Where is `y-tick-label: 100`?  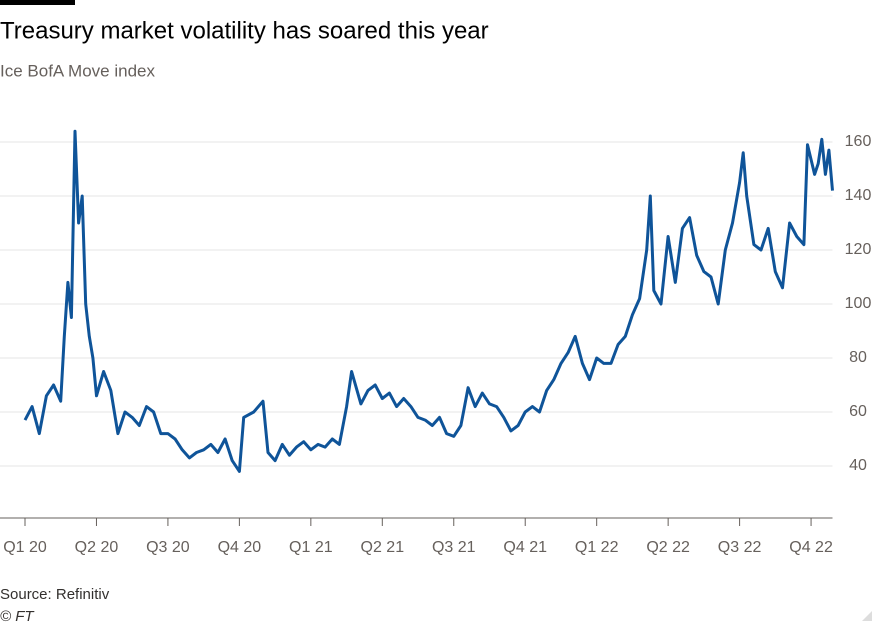 y-tick-label: 100 is located at coordinates (858, 303).